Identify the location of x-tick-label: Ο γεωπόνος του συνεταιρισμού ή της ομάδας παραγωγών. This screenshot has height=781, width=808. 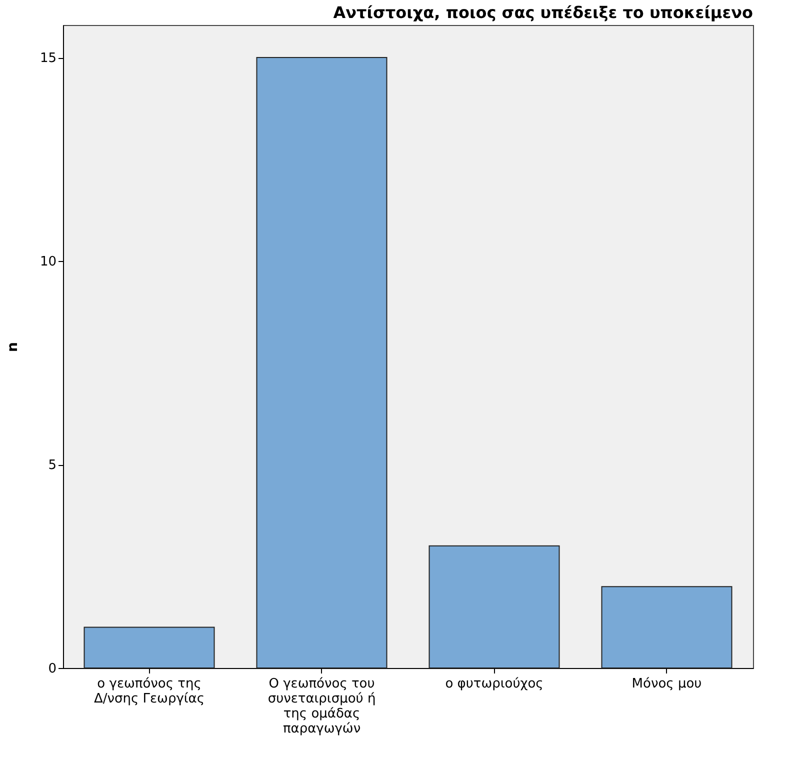
(322, 706).